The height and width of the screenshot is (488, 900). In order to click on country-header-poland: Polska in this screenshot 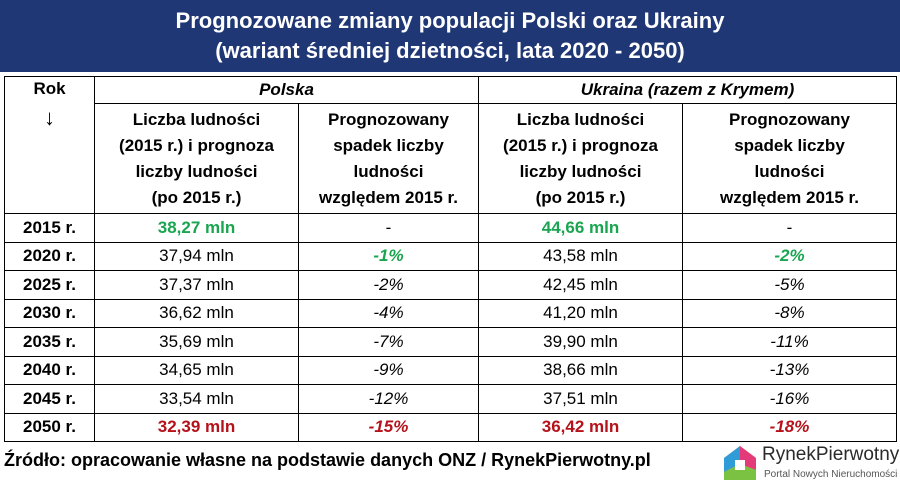, I will do `click(286, 90)`.